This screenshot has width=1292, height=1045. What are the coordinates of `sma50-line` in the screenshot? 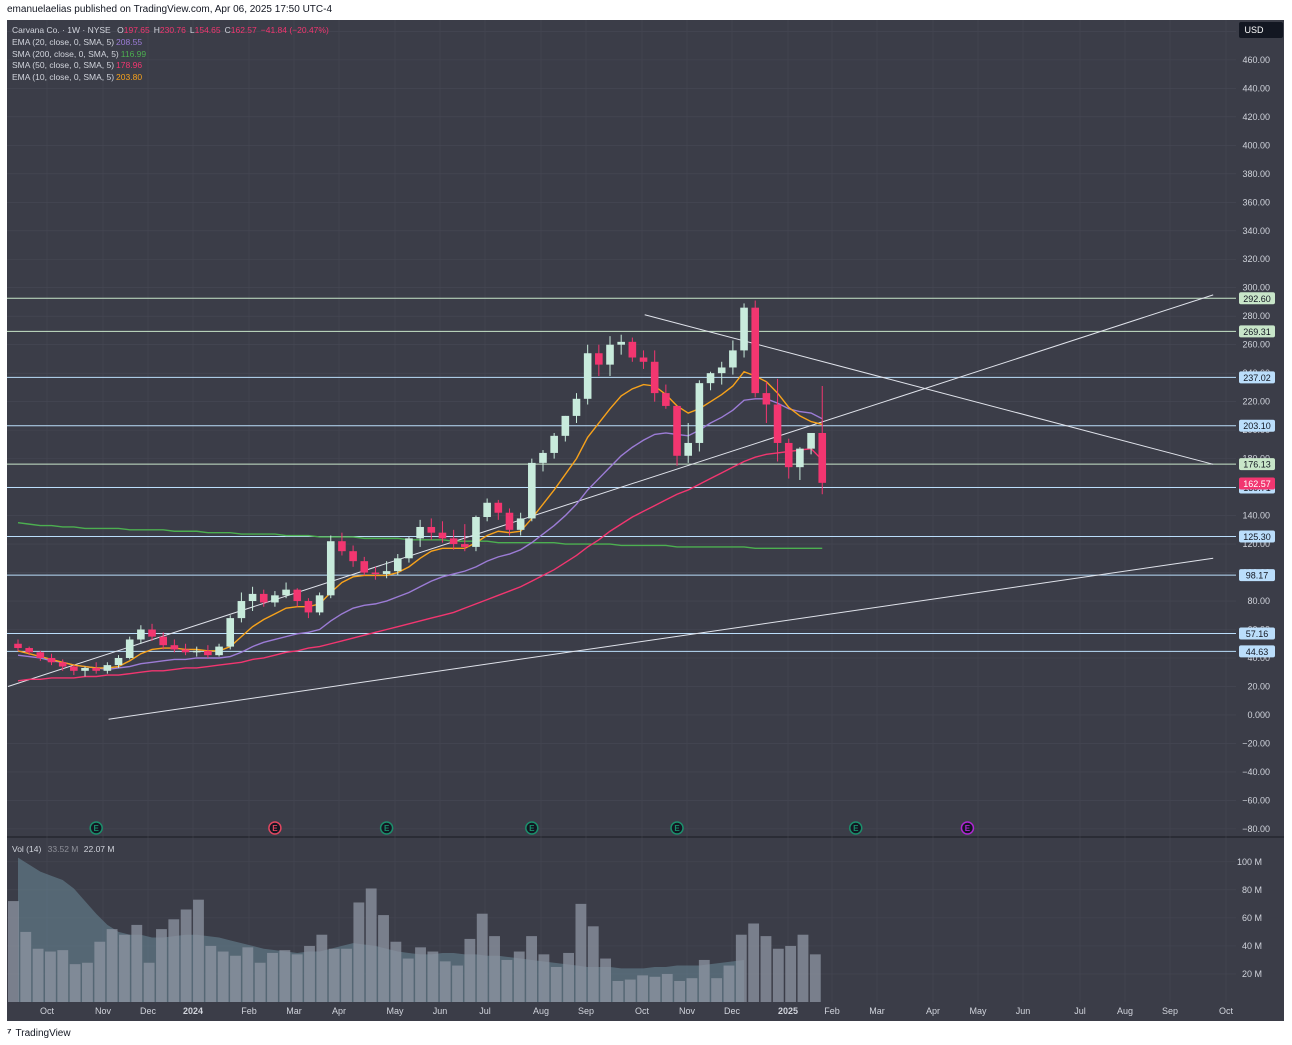 It's located at (420, 564).